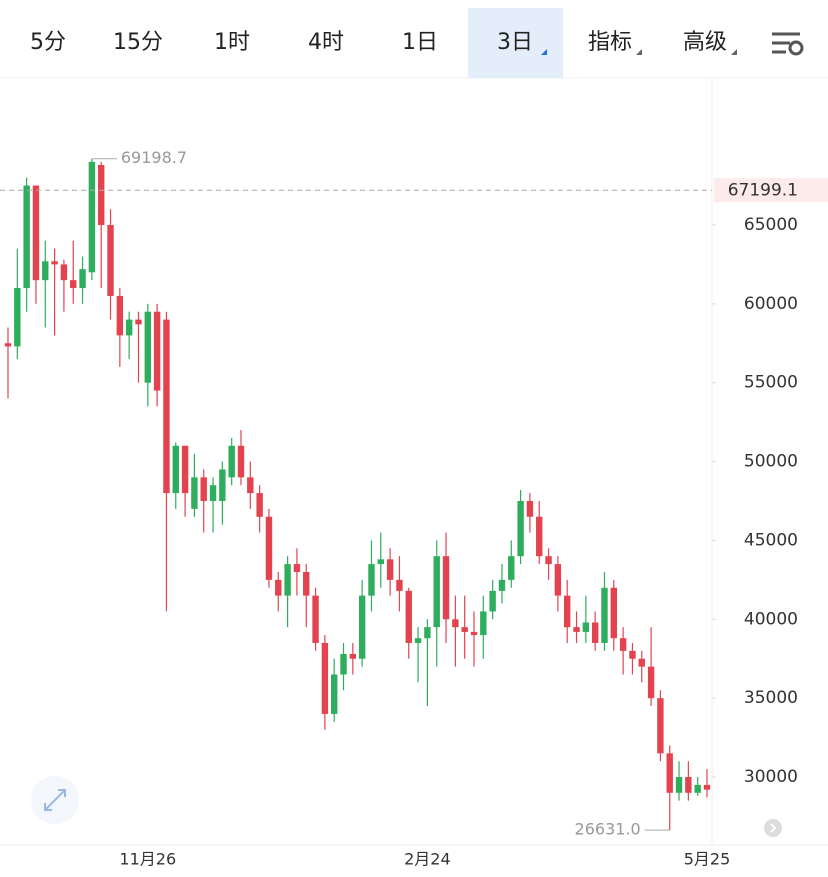 This screenshot has width=828, height=877. What do you see at coordinates (763, 190) in the screenshot?
I see `price-label: 67199.1` at bounding box center [763, 190].